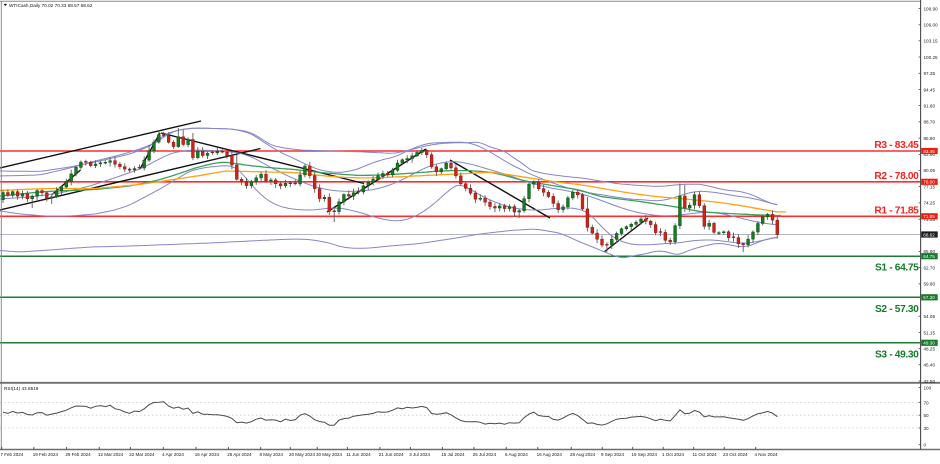 The width and height of the screenshot is (940, 464). Describe the element at coordinates (12, 454) in the screenshot. I see `svg-text: 7 Feb 2024` at that location.